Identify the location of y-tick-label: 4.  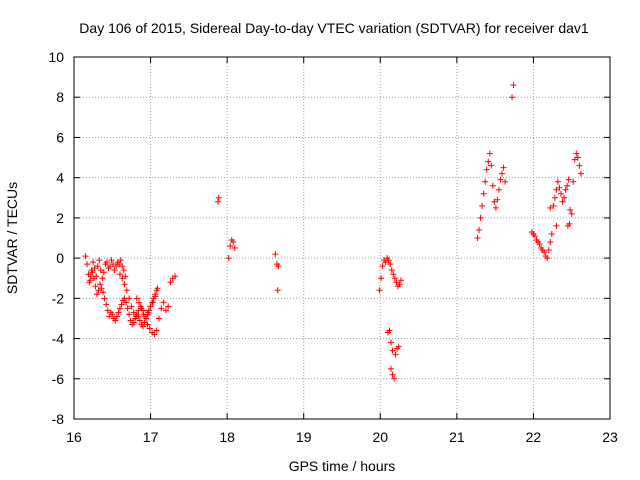
(60, 178).